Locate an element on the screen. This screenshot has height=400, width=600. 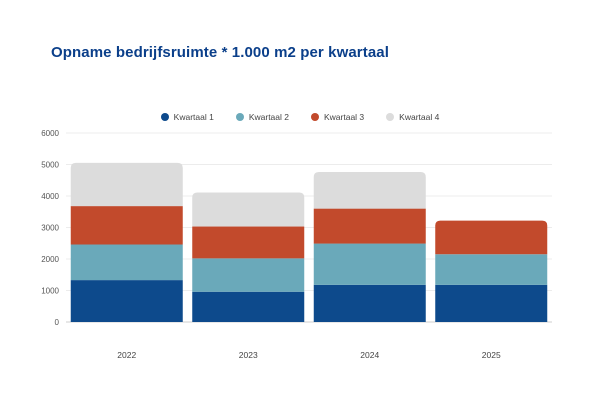
legend-swatch-q2 is located at coordinates (239, 117).